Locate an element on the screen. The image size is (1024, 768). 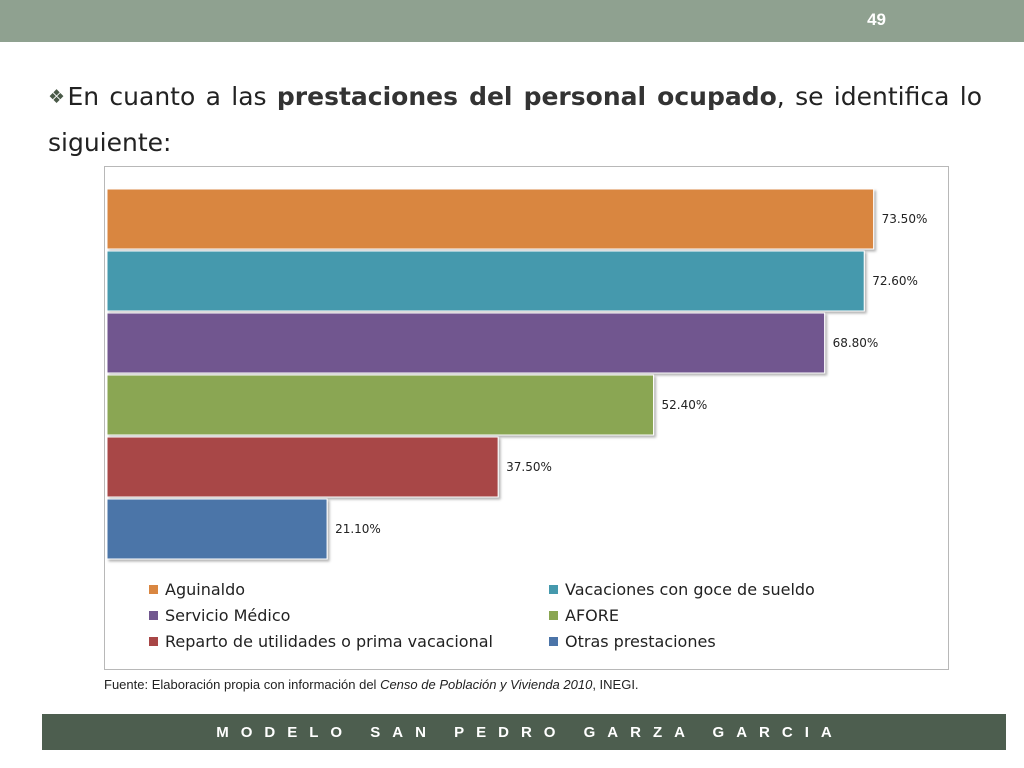
legend-item: Servicio Médico is located at coordinates (349, 615).